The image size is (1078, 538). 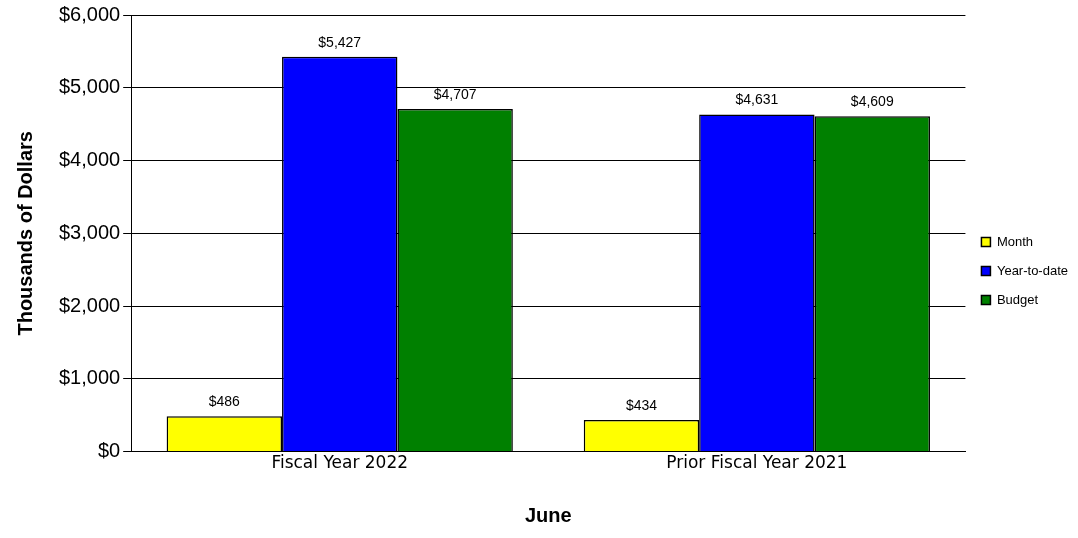 What do you see at coordinates (24, 233) in the screenshot?
I see `y-axis-title: Thousands of Dollars` at bounding box center [24, 233].